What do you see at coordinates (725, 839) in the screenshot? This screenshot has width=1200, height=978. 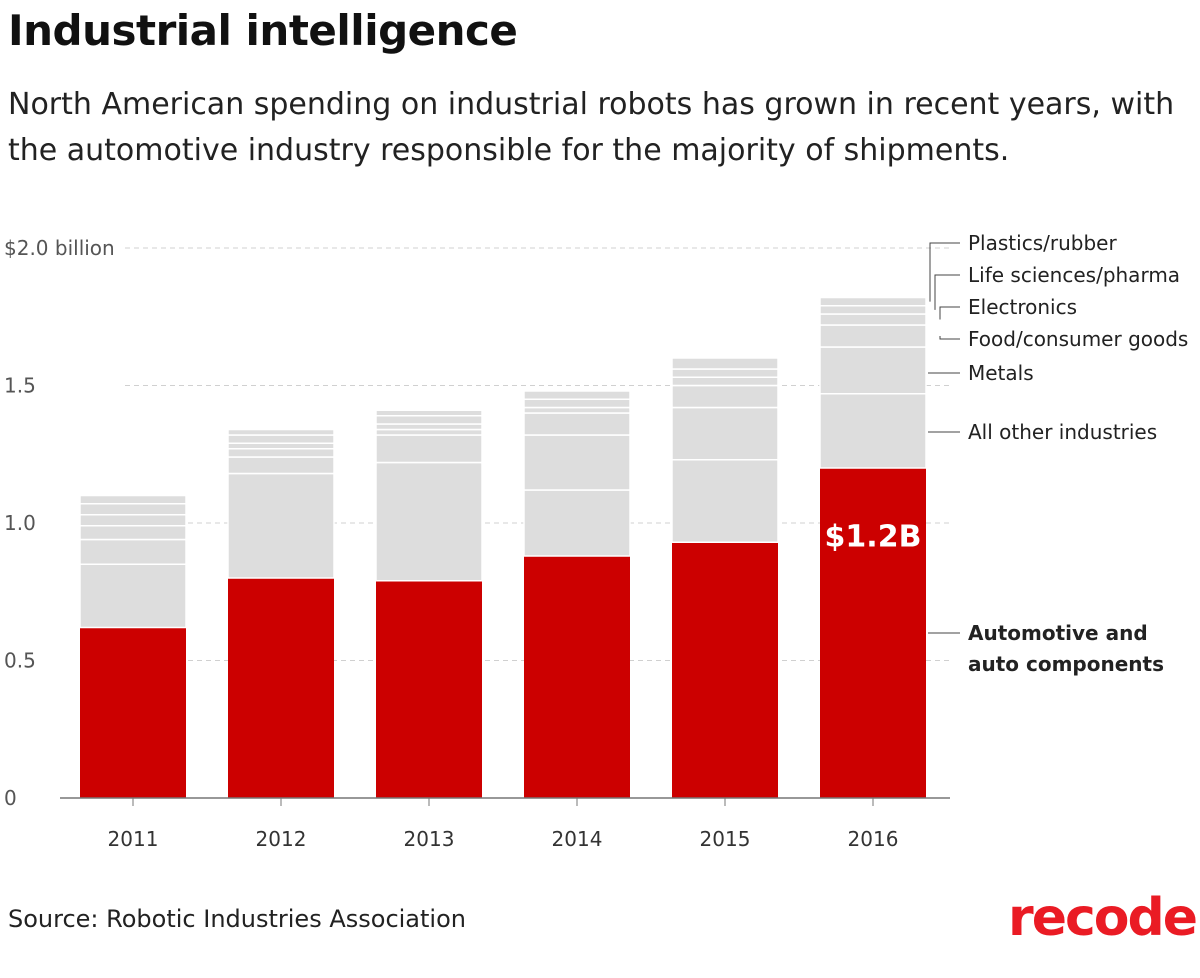 I see `x-tick-label: 2015` at bounding box center [725, 839].